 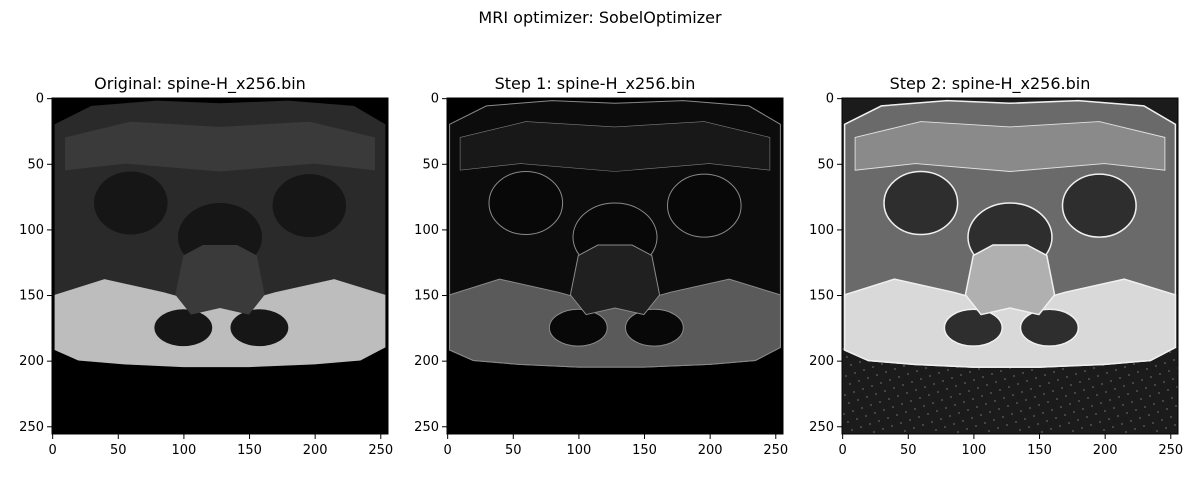 What do you see at coordinates (990, 83) in the screenshot?
I see `subplot-title: Step 2: spine-H_x256.bin` at bounding box center [990, 83].